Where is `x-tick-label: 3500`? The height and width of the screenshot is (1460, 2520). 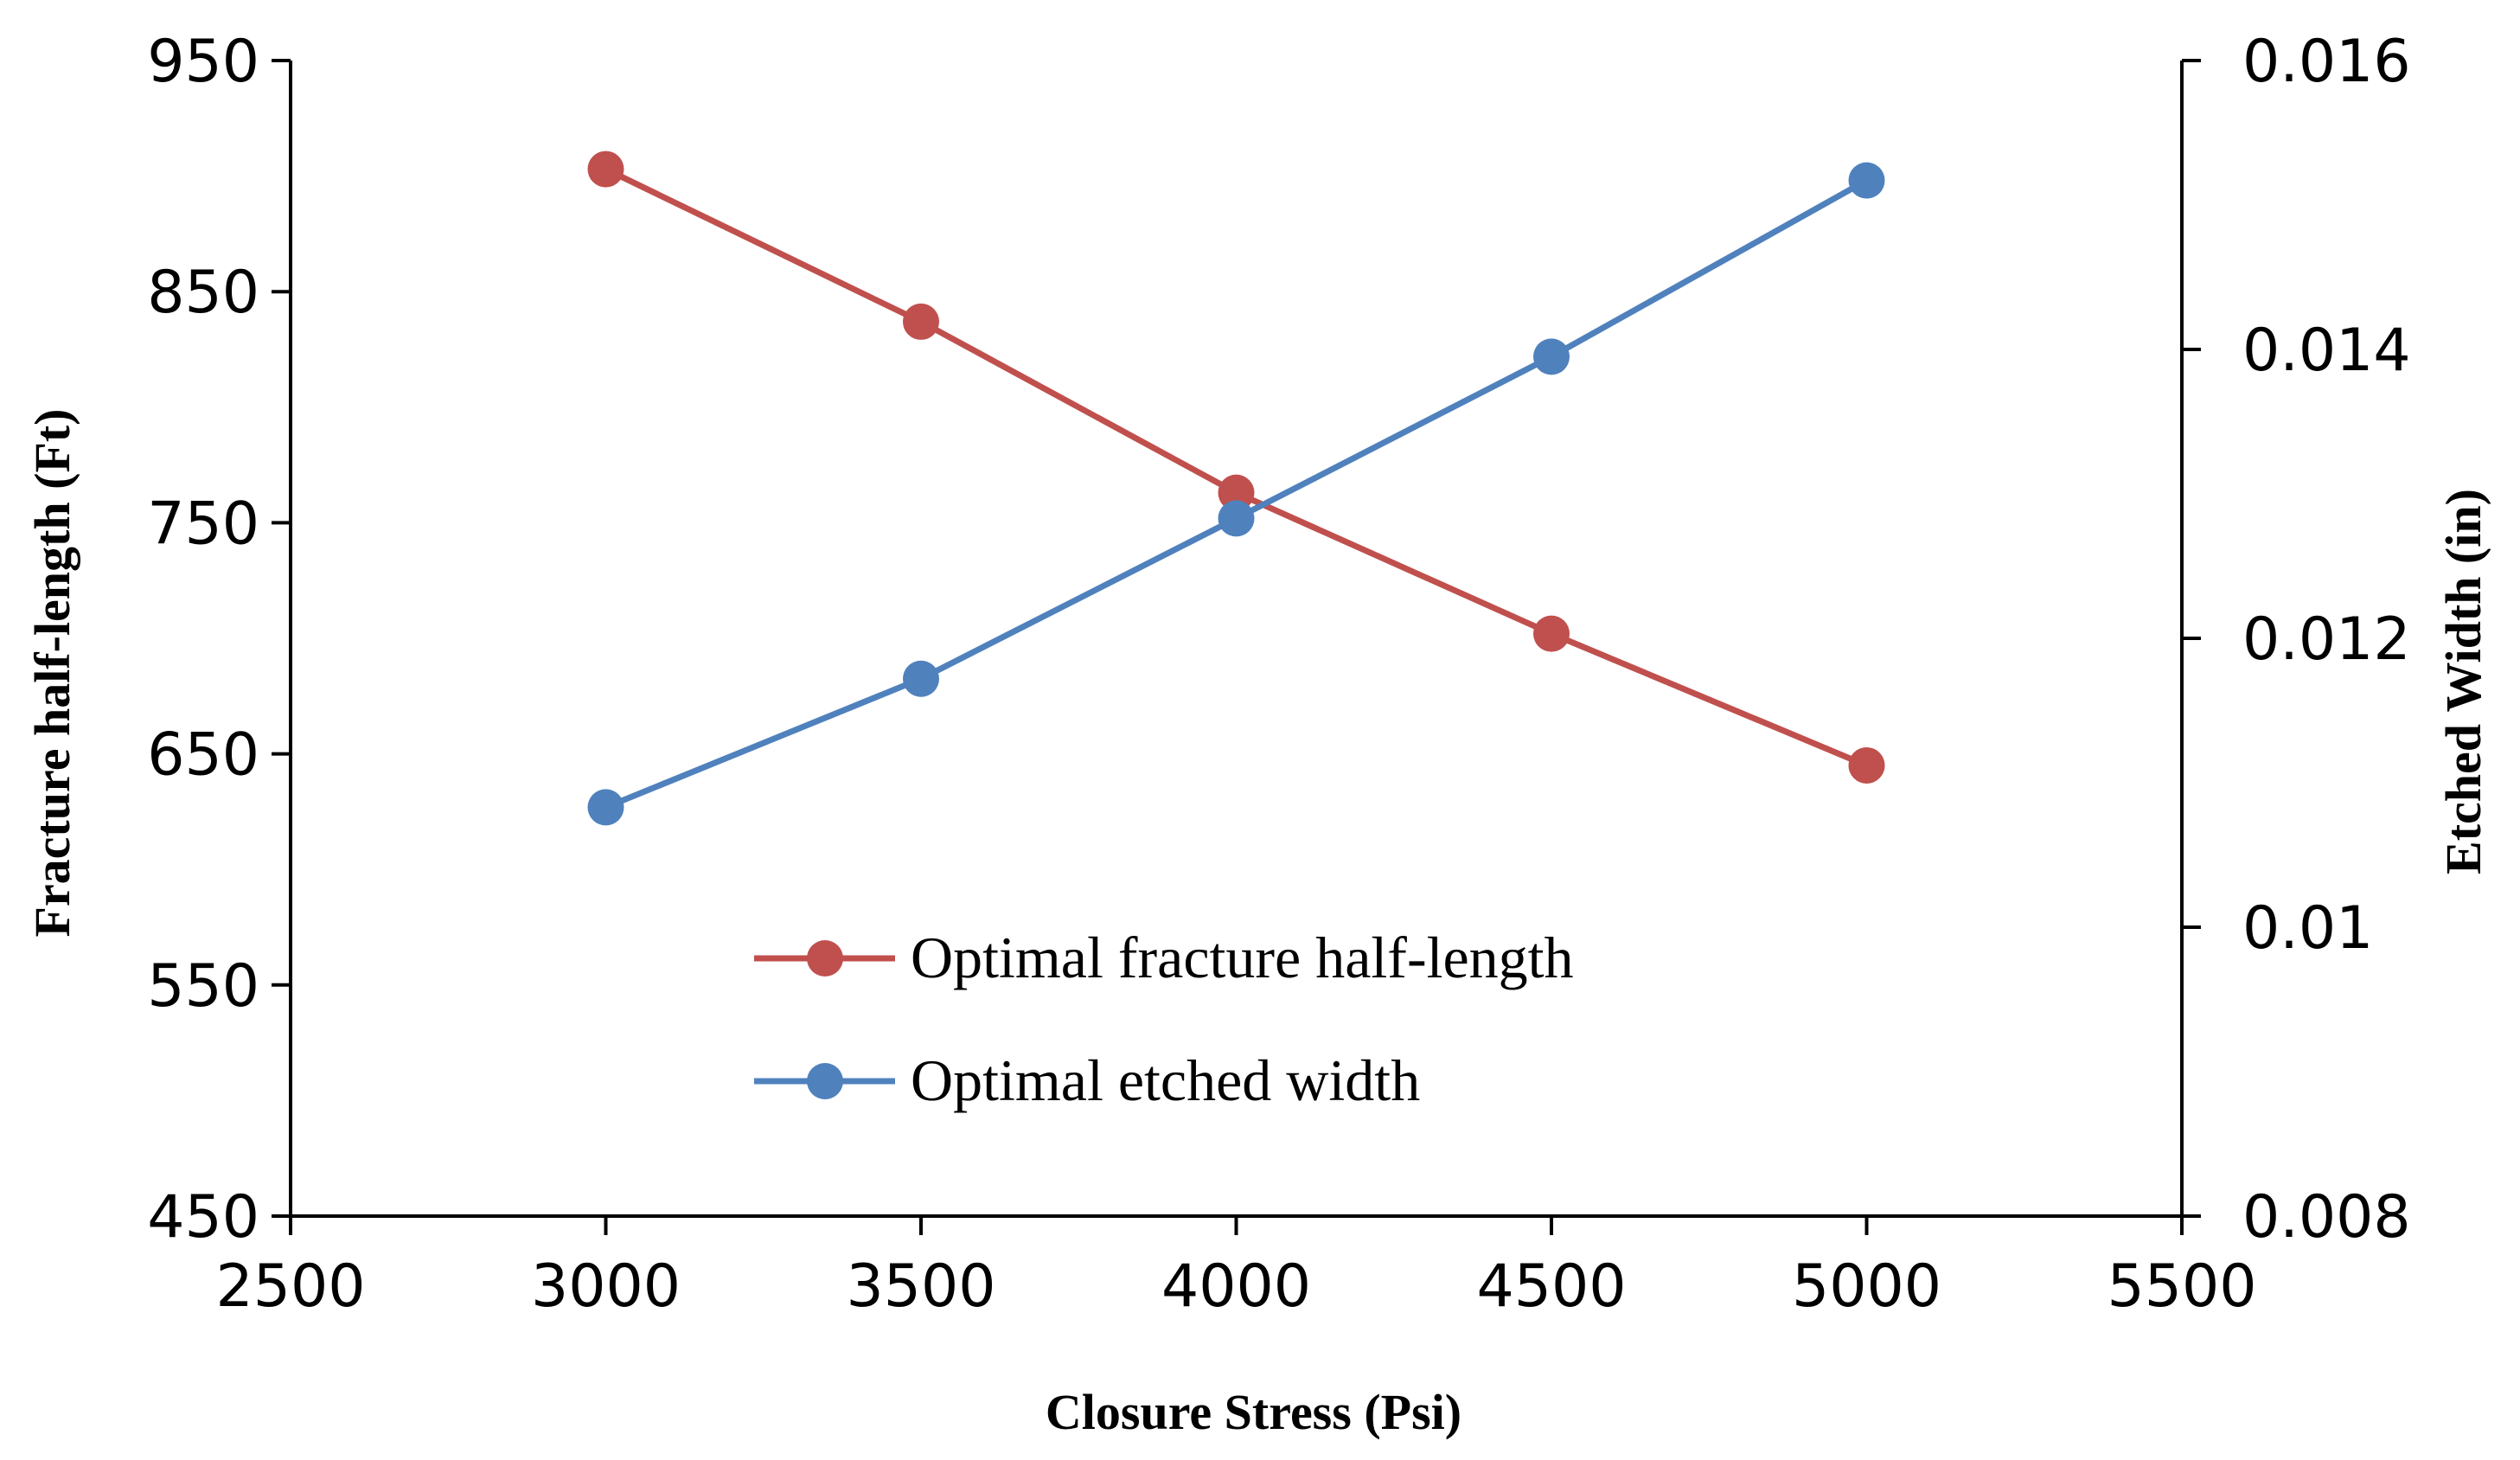
x-tick-label: 3500 is located at coordinates (920, 1286).